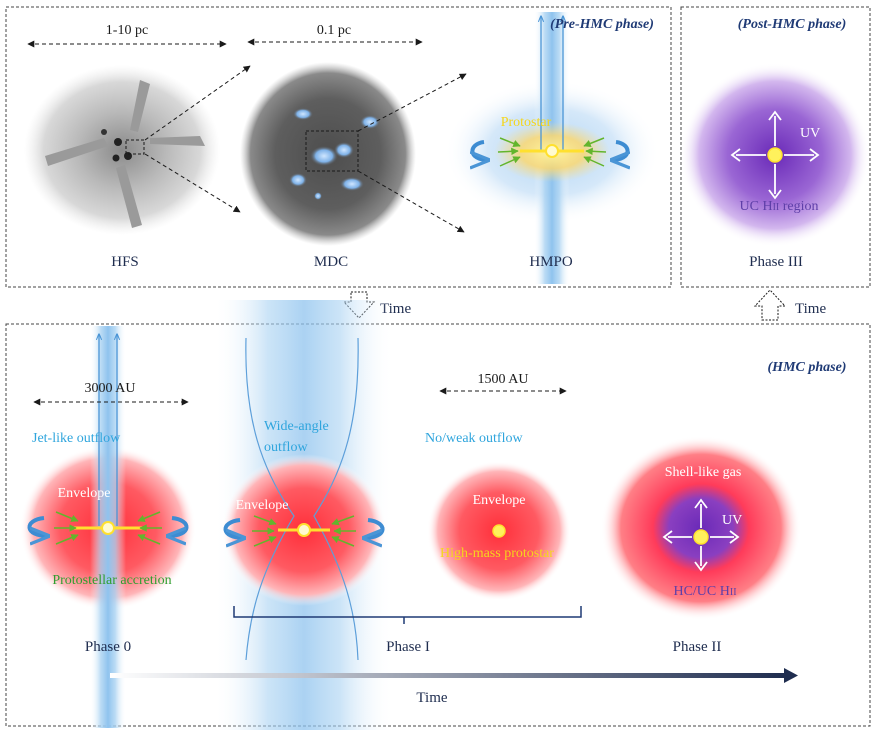 Image resolution: width=878 pixels, height=738 pixels. I want to click on hfs-label: HFS, so click(125, 262).